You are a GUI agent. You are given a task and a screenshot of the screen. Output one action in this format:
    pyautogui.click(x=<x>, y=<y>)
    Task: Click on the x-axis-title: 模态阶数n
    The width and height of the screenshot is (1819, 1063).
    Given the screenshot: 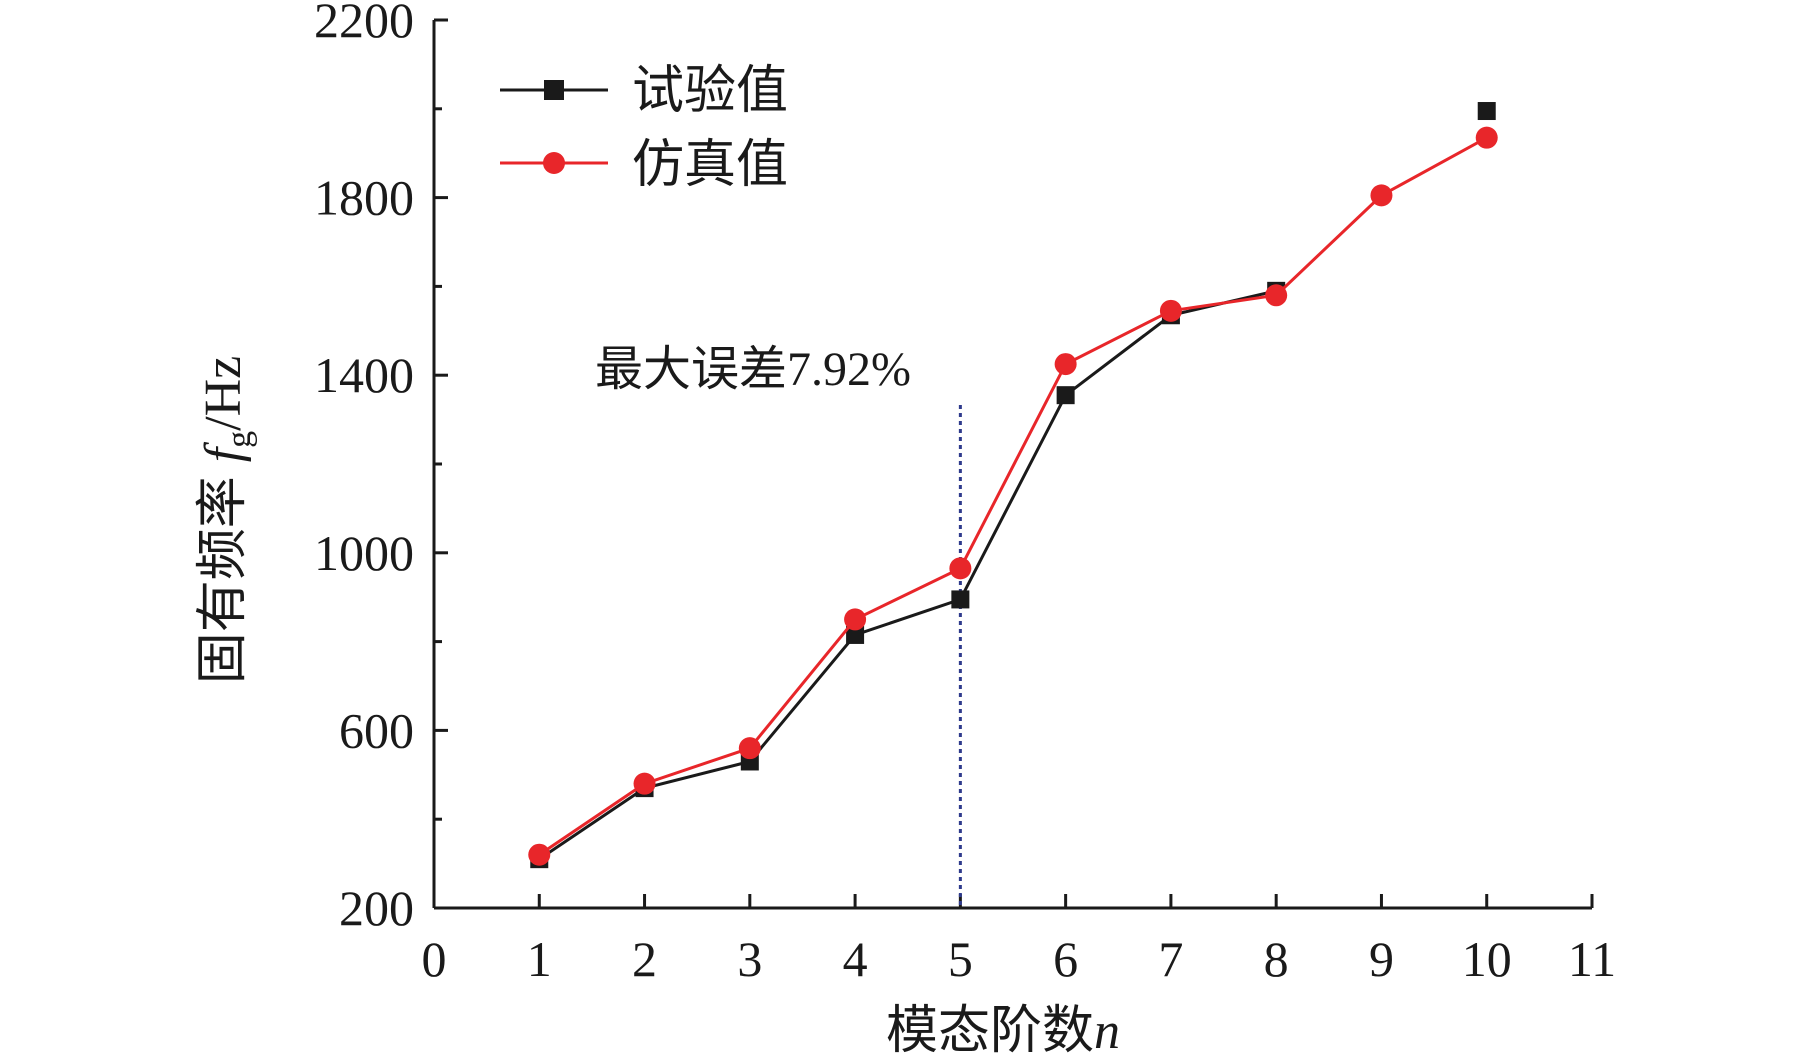 What is the action you would take?
    pyautogui.click(x=1003, y=1031)
    